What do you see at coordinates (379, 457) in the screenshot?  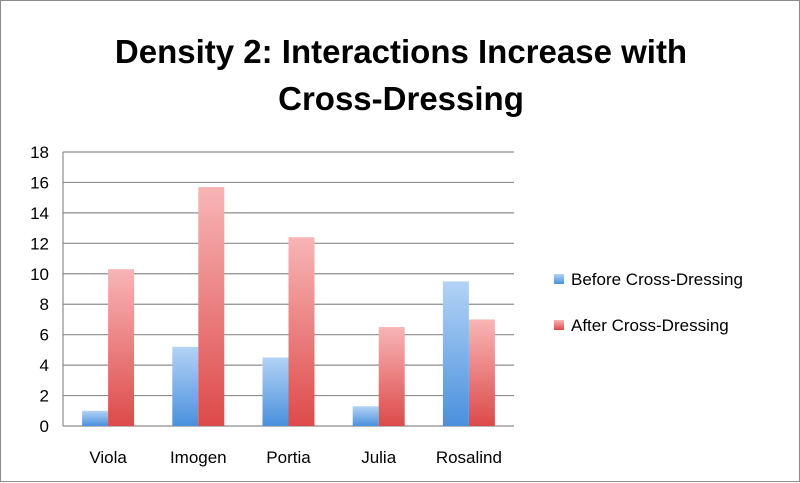 I see `x-tick-label: Julia` at bounding box center [379, 457].